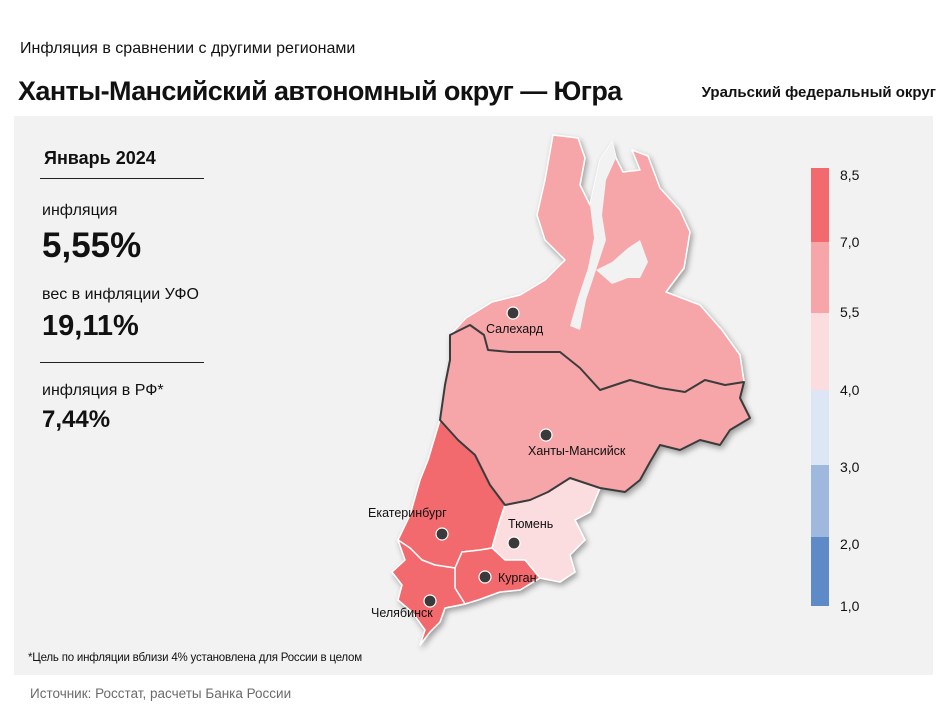 This screenshot has height=713, width=950. Describe the element at coordinates (430, 601) in the screenshot. I see `city-chelyabinsk-dot` at that location.